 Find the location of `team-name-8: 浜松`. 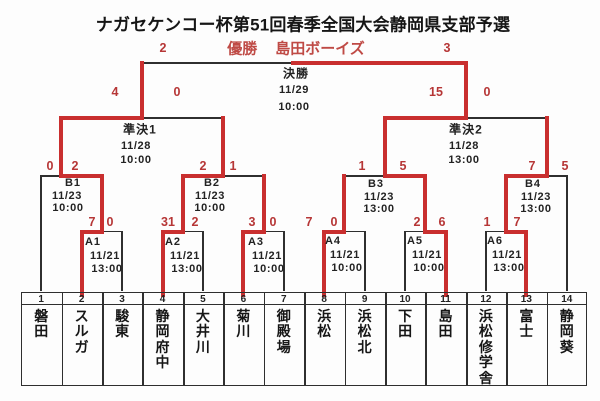

team-name-8: 浜松 is located at coordinates (324, 323).